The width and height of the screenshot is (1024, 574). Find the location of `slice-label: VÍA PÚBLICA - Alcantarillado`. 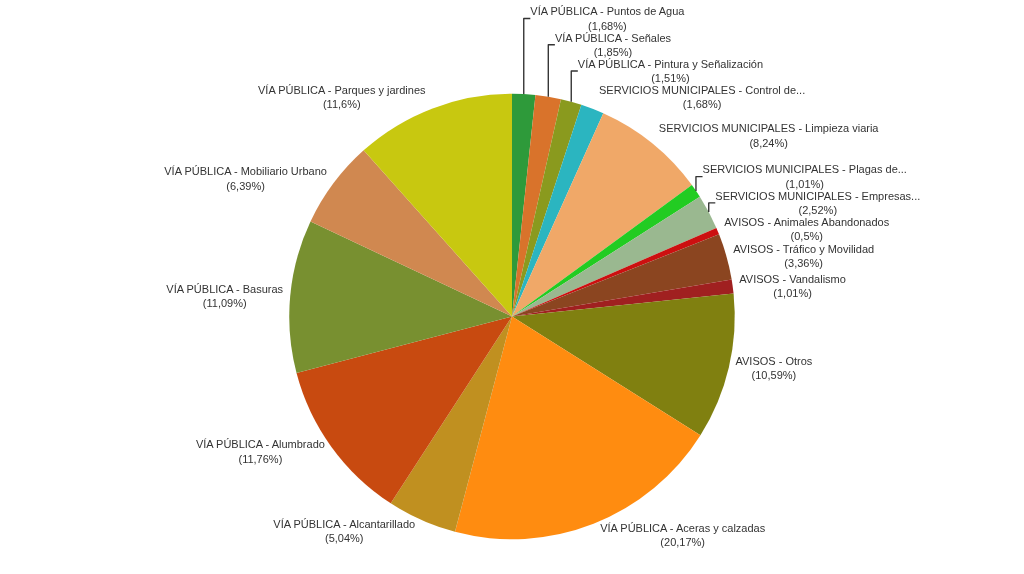

slice-label: VÍA PÚBLICA - Alcantarillado is located at coordinates (344, 523).